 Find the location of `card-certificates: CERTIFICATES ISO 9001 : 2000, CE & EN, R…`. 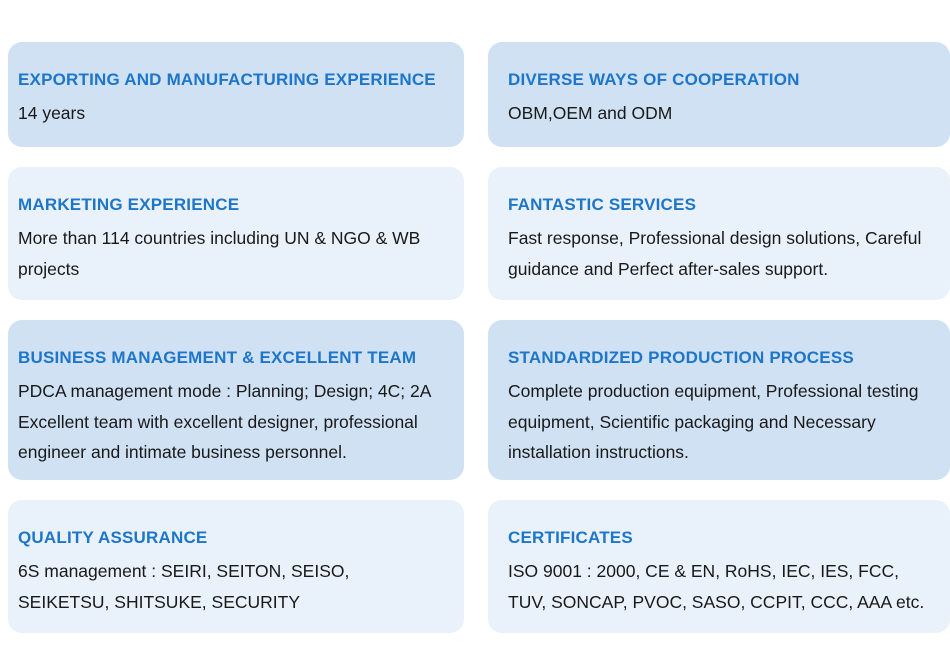

card-certificates: CERTIFICATES ISO 9001 : 2000, CE & EN, R… is located at coordinates (719, 566).